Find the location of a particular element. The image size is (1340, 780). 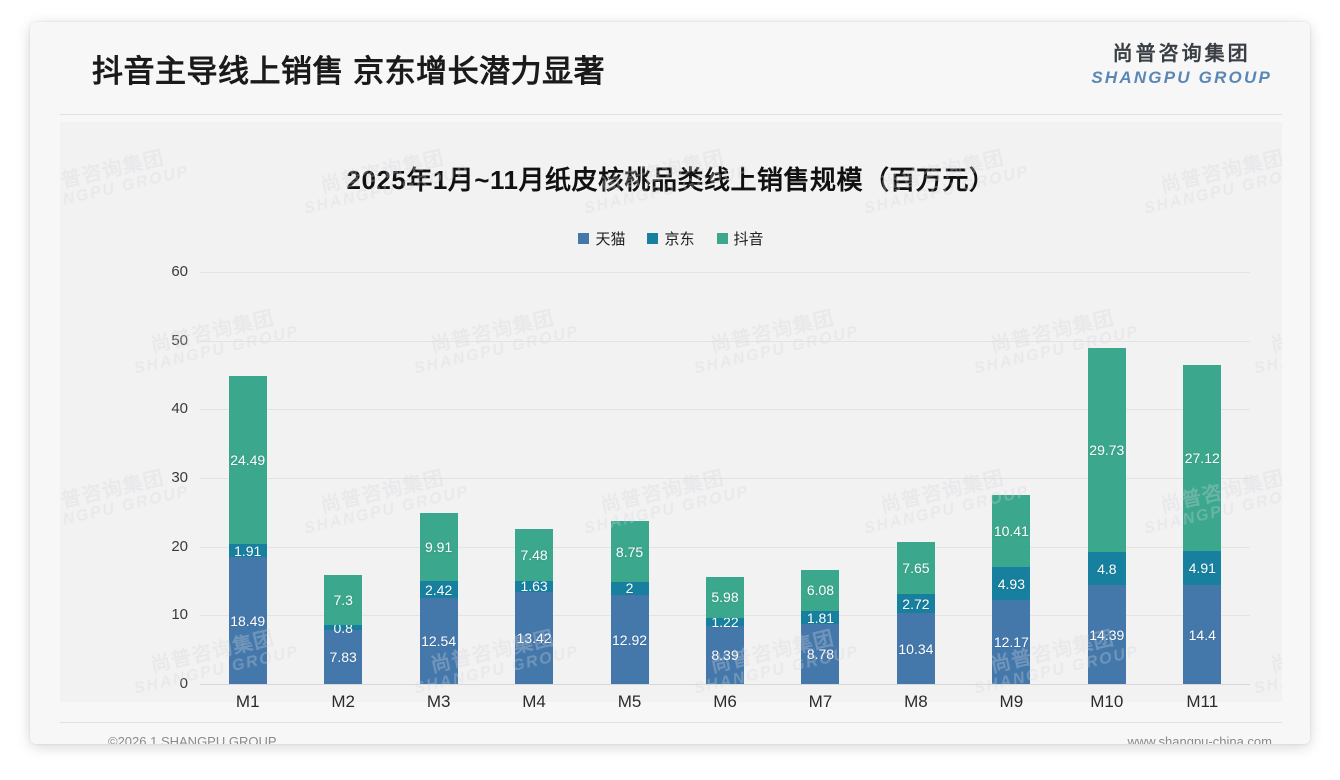

bar-segment-天猫: 14.4 is located at coordinates (1202, 634).